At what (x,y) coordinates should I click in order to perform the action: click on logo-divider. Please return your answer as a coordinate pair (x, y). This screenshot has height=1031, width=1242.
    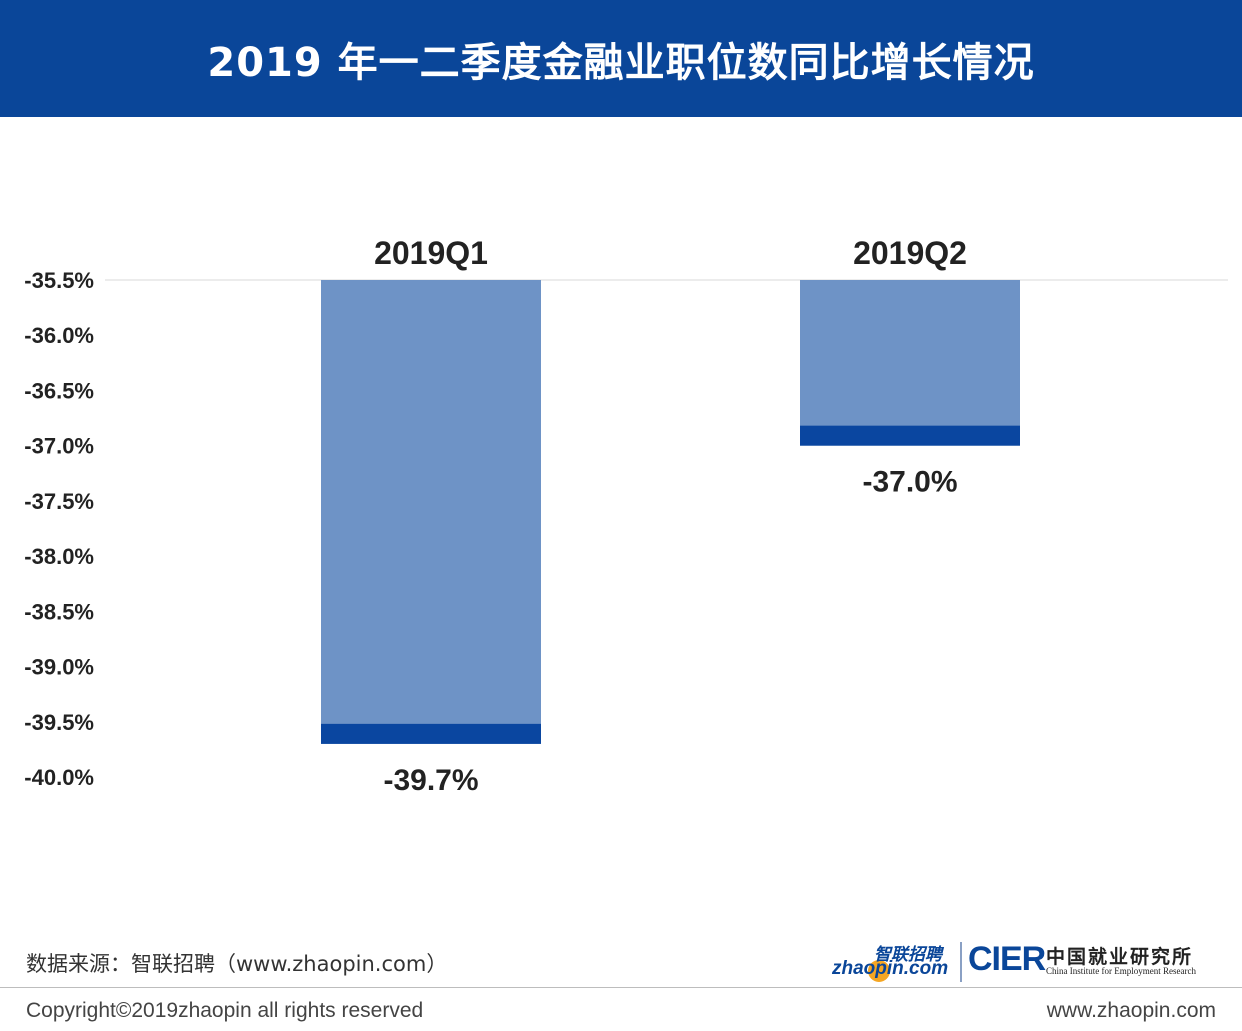
    Looking at the image, I should click on (961, 962).